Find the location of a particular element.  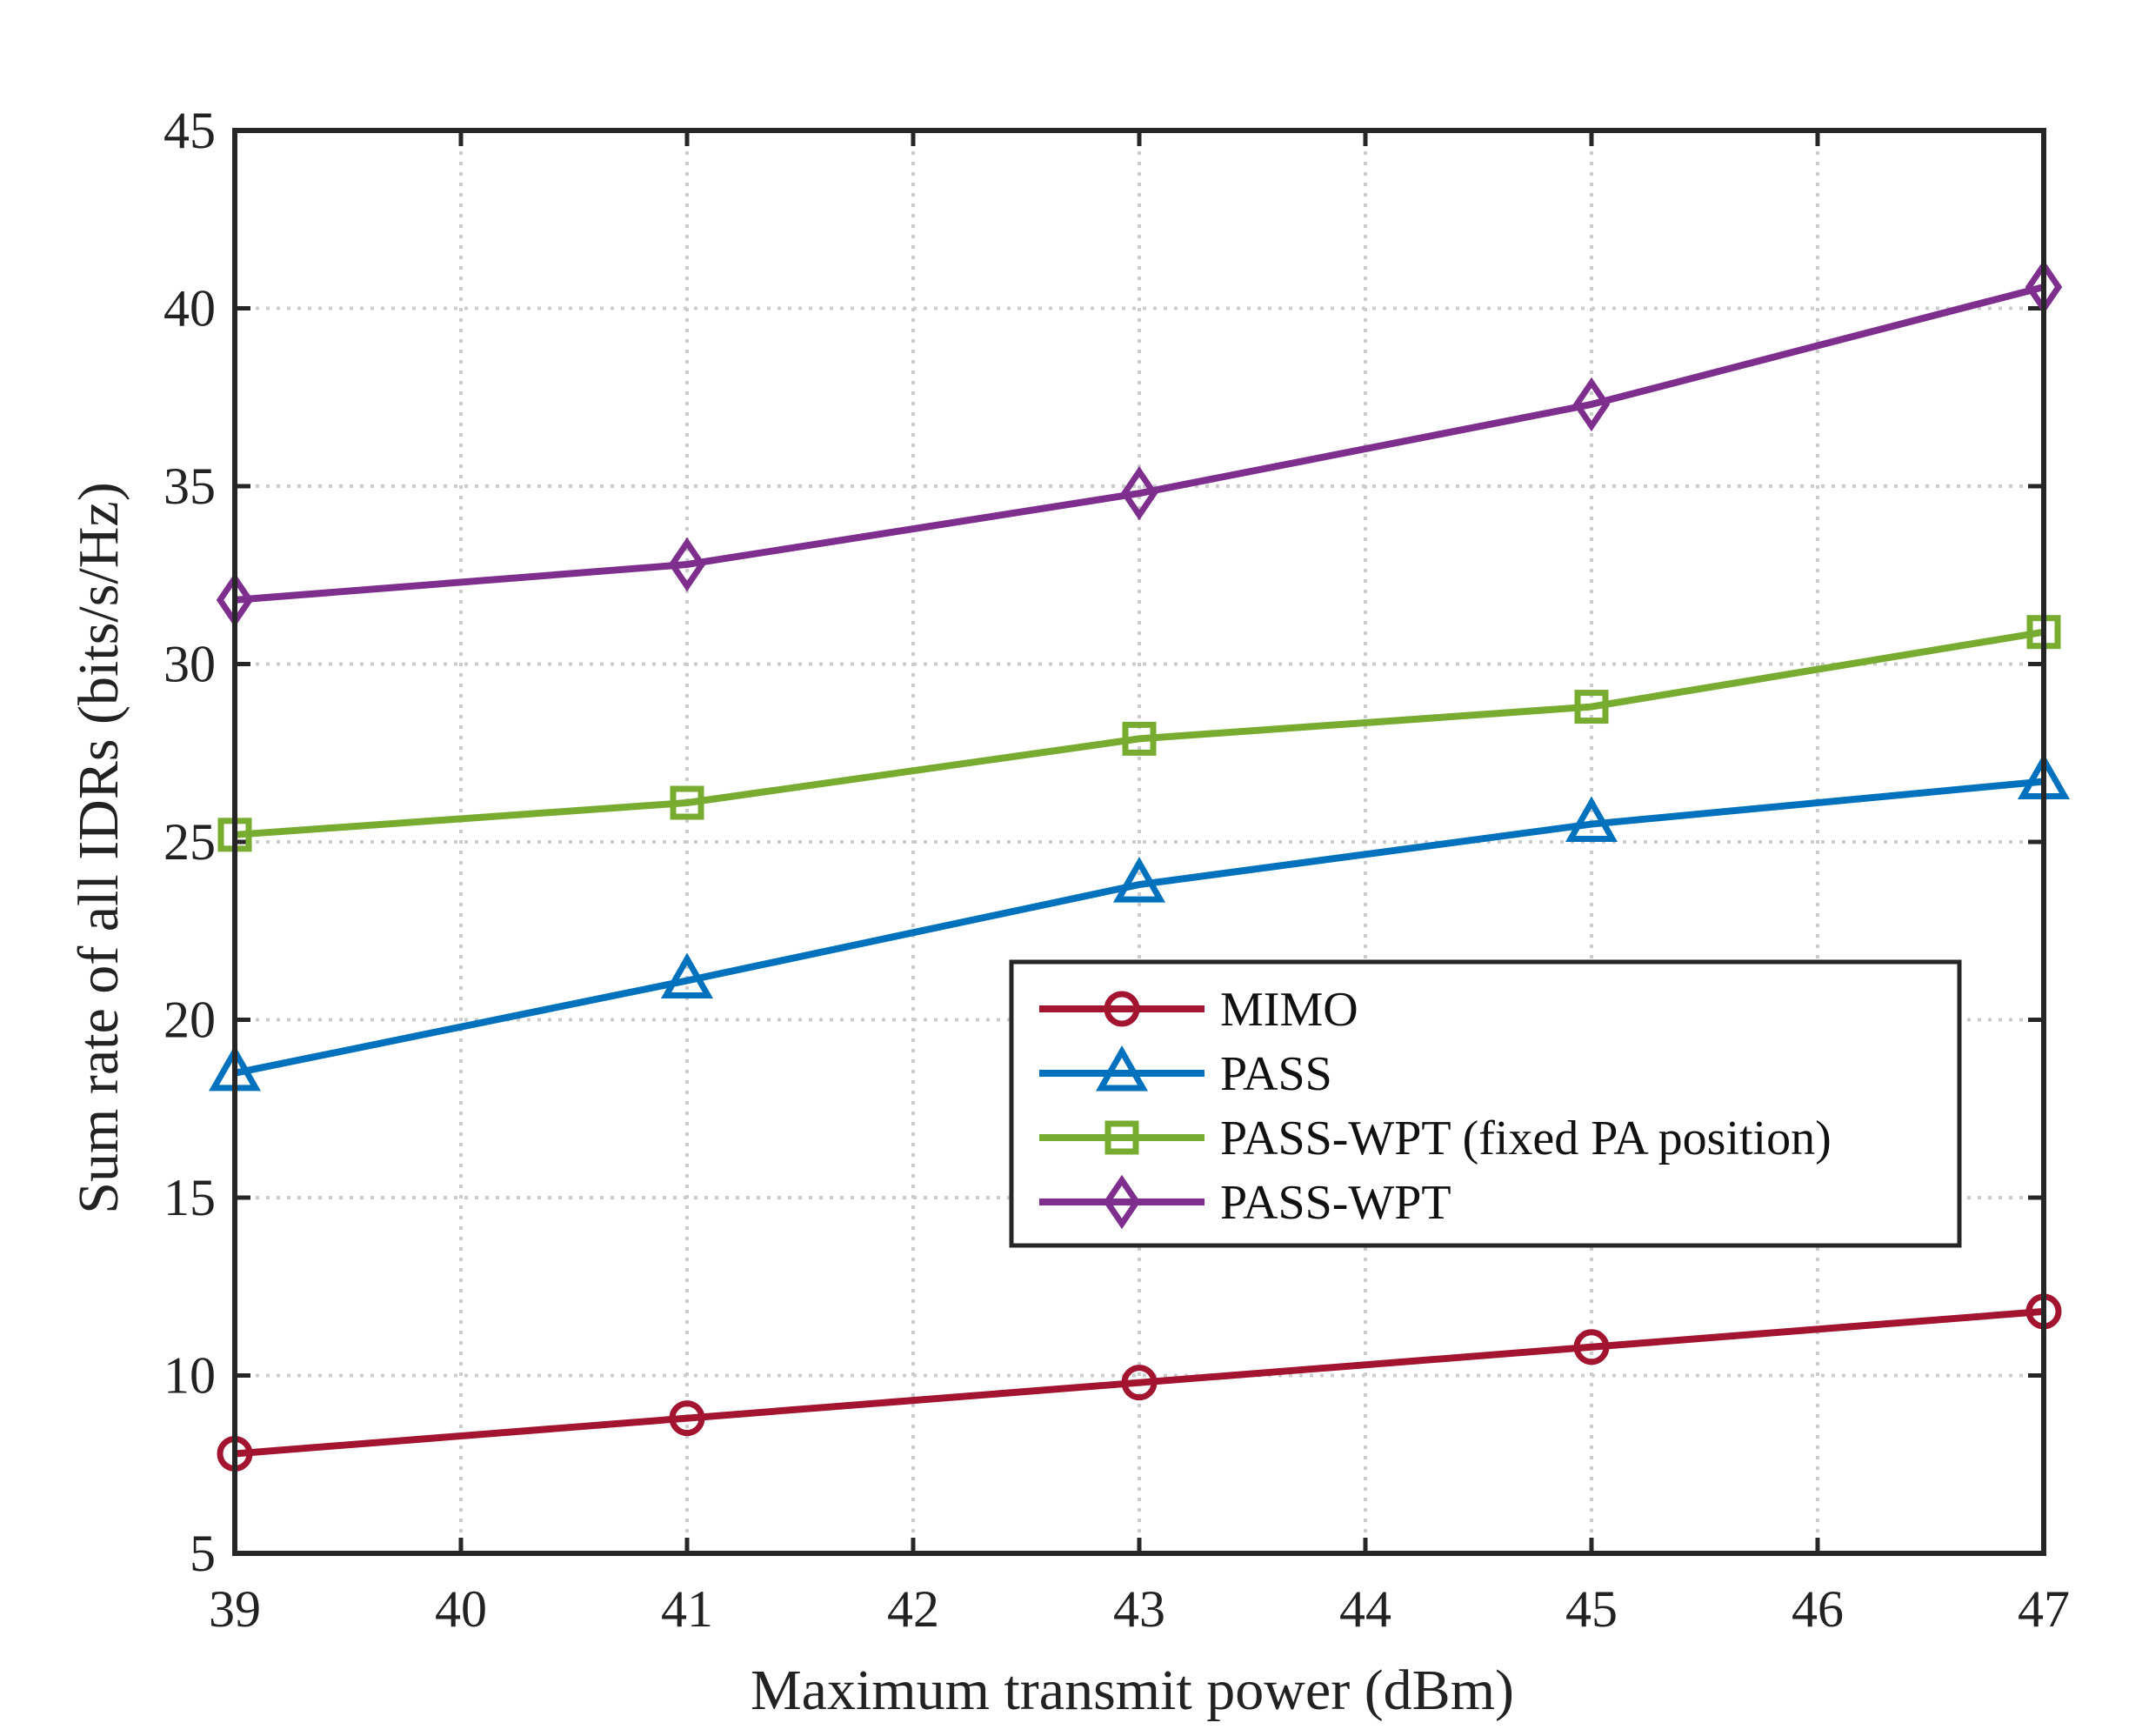

legend-label: PASS is located at coordinates (1276, 1074).